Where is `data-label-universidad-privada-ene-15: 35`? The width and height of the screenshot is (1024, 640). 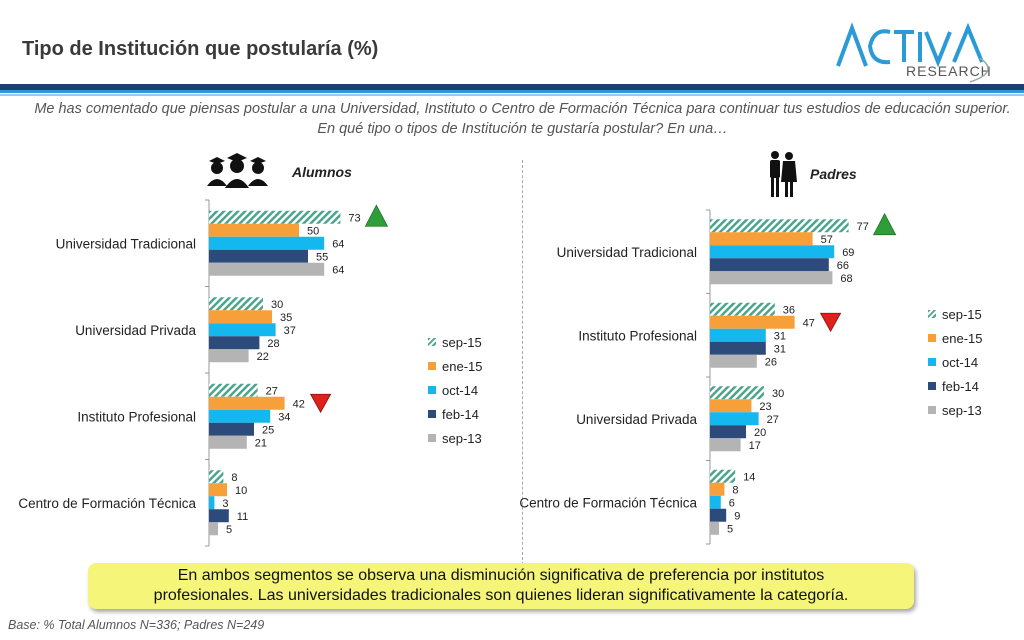 data-label-universidad-privada-ene-15: 35 is located at coordinates (286, 318).